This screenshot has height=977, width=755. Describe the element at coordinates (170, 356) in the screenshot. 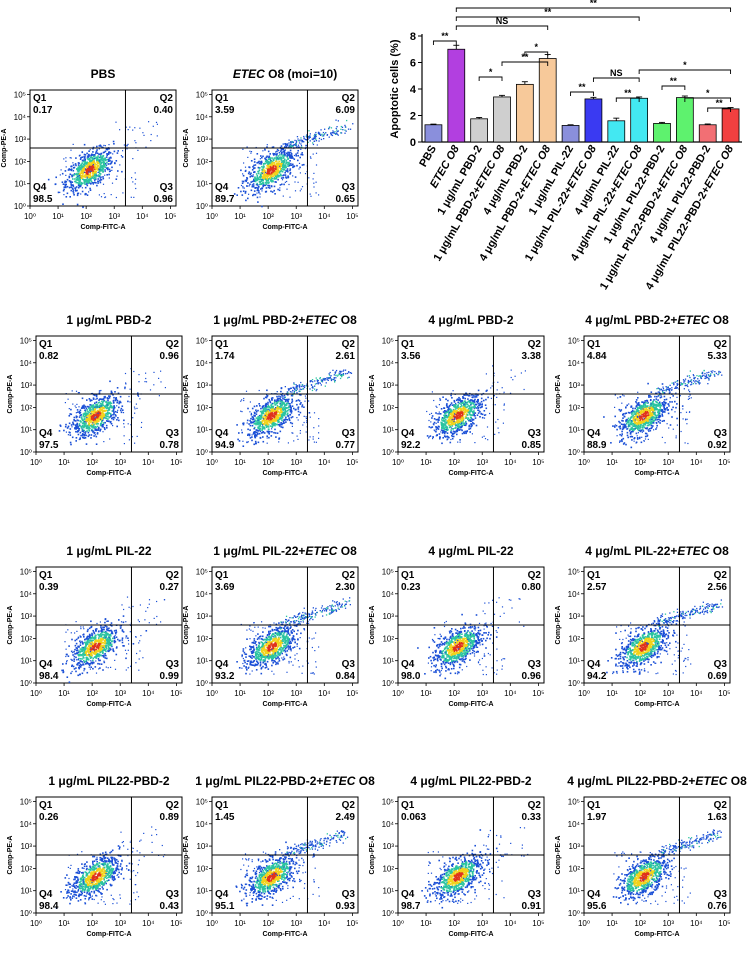

I see `q2-value: 0.96` at that location.